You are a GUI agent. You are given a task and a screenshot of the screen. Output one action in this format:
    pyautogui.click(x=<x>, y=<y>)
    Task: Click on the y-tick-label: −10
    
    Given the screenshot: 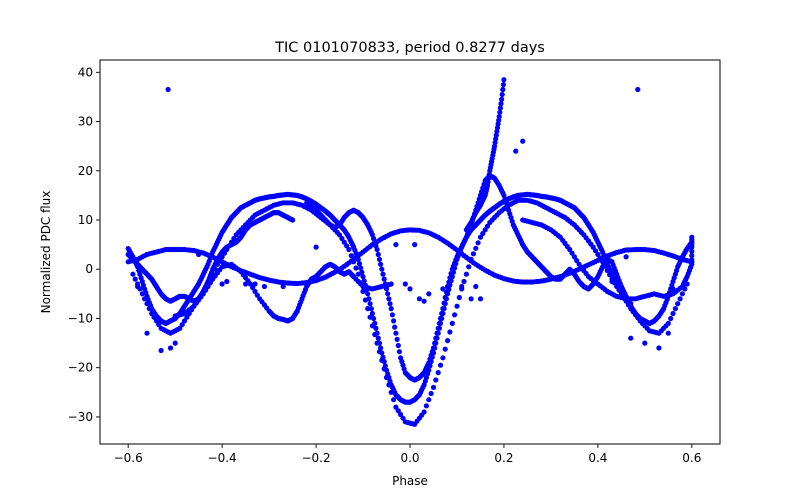 What is the action you would take?
    pyautogui.click(x=80, y=318)
    